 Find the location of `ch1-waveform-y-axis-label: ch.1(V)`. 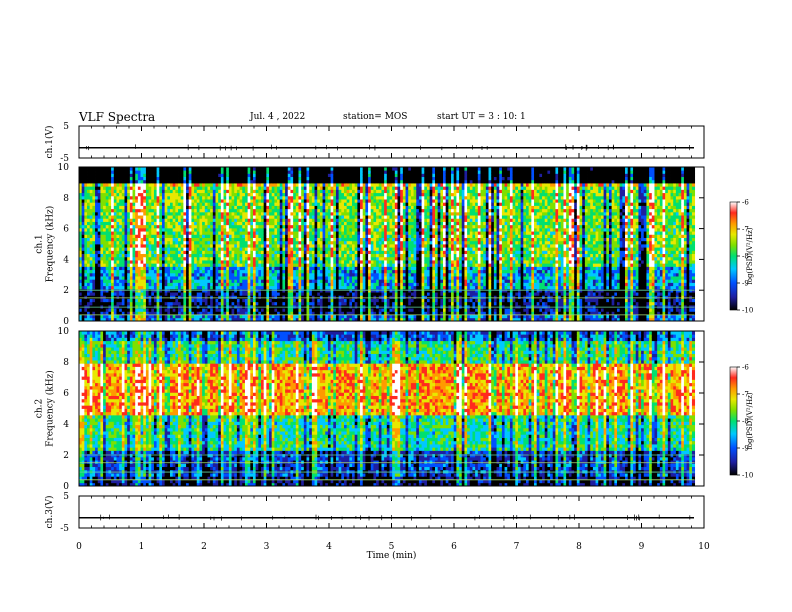

ch1-waveform-y-axis-label: ch.1(V) is located at coordinates (49, 142).